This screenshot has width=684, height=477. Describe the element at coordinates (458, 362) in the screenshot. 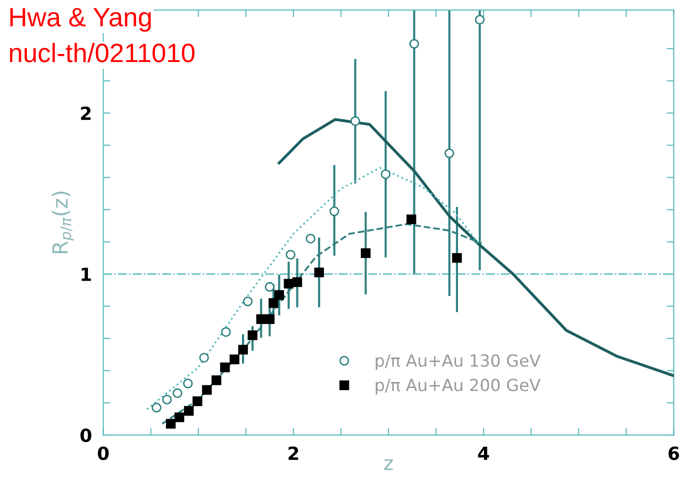

I see `legend-label: p/π Au+Au 130 GeV` at that location.